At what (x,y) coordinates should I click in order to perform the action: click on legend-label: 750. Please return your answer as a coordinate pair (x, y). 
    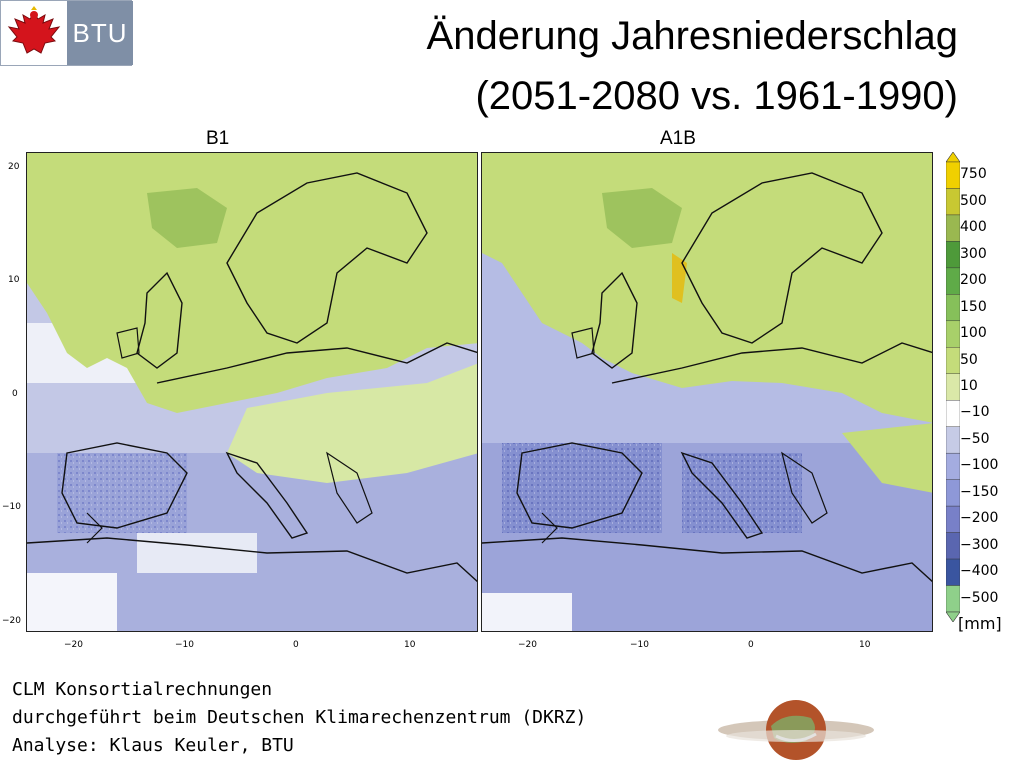
    Looking at the image, I should click on (973, 174).